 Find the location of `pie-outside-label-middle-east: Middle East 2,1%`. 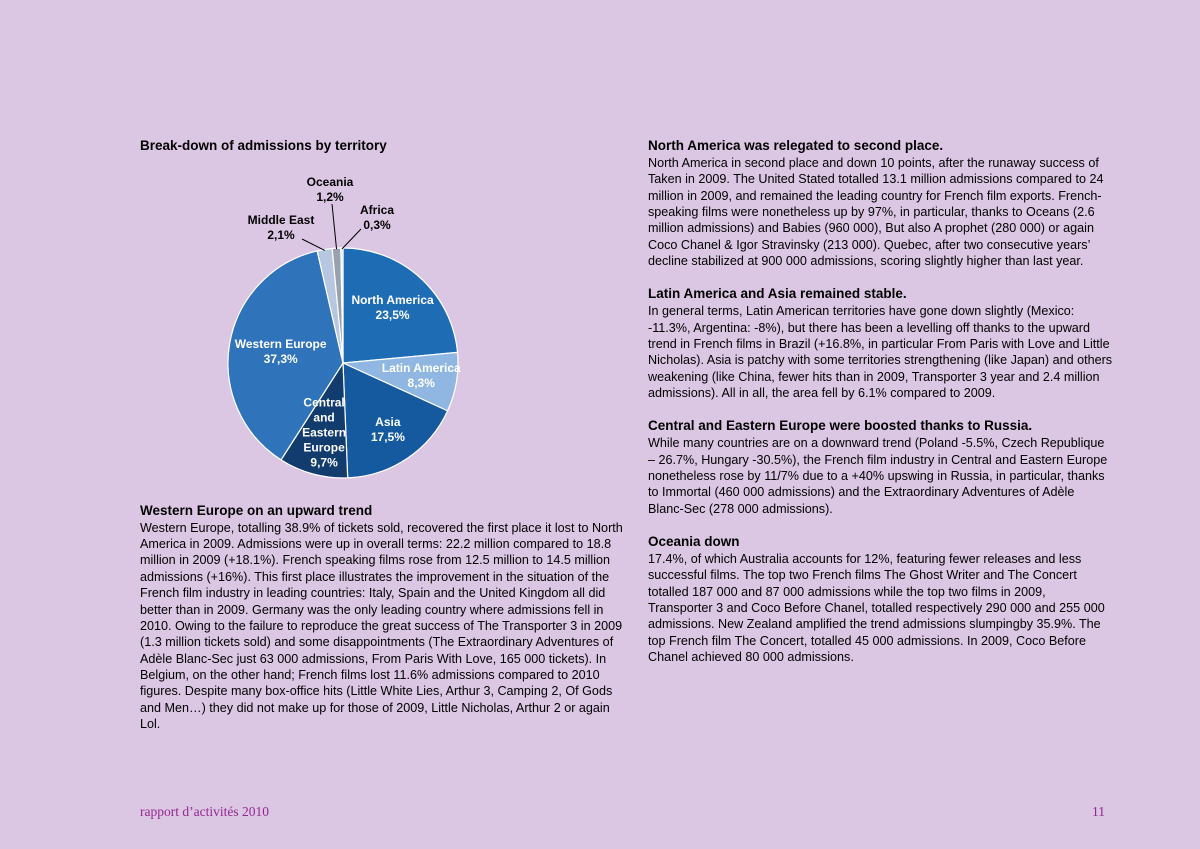

pie-outside-label-middle-east: Middle East 2,1% is located at coordinates (281, 227).